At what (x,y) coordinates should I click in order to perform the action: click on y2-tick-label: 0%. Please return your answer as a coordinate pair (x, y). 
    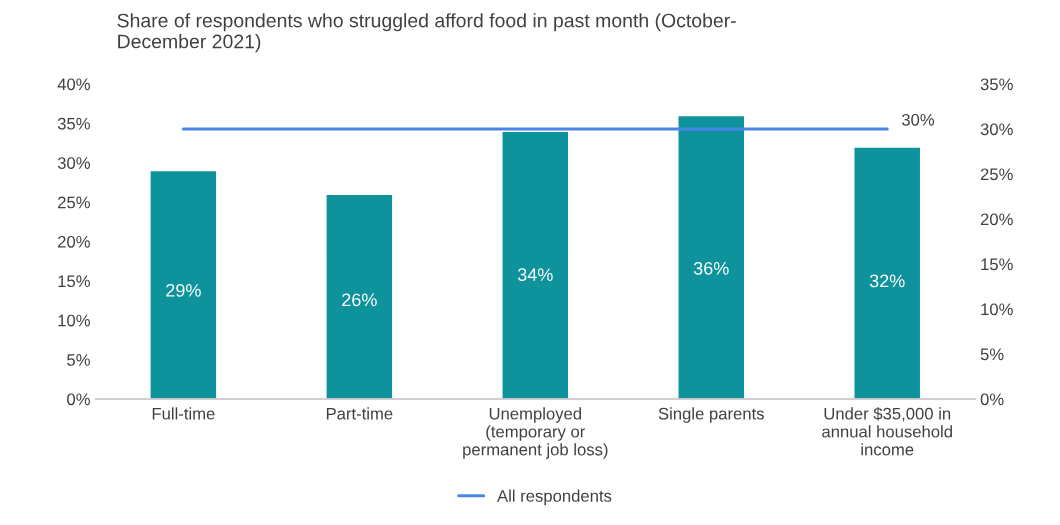
    Looking at the image, I should click on (992, 399).